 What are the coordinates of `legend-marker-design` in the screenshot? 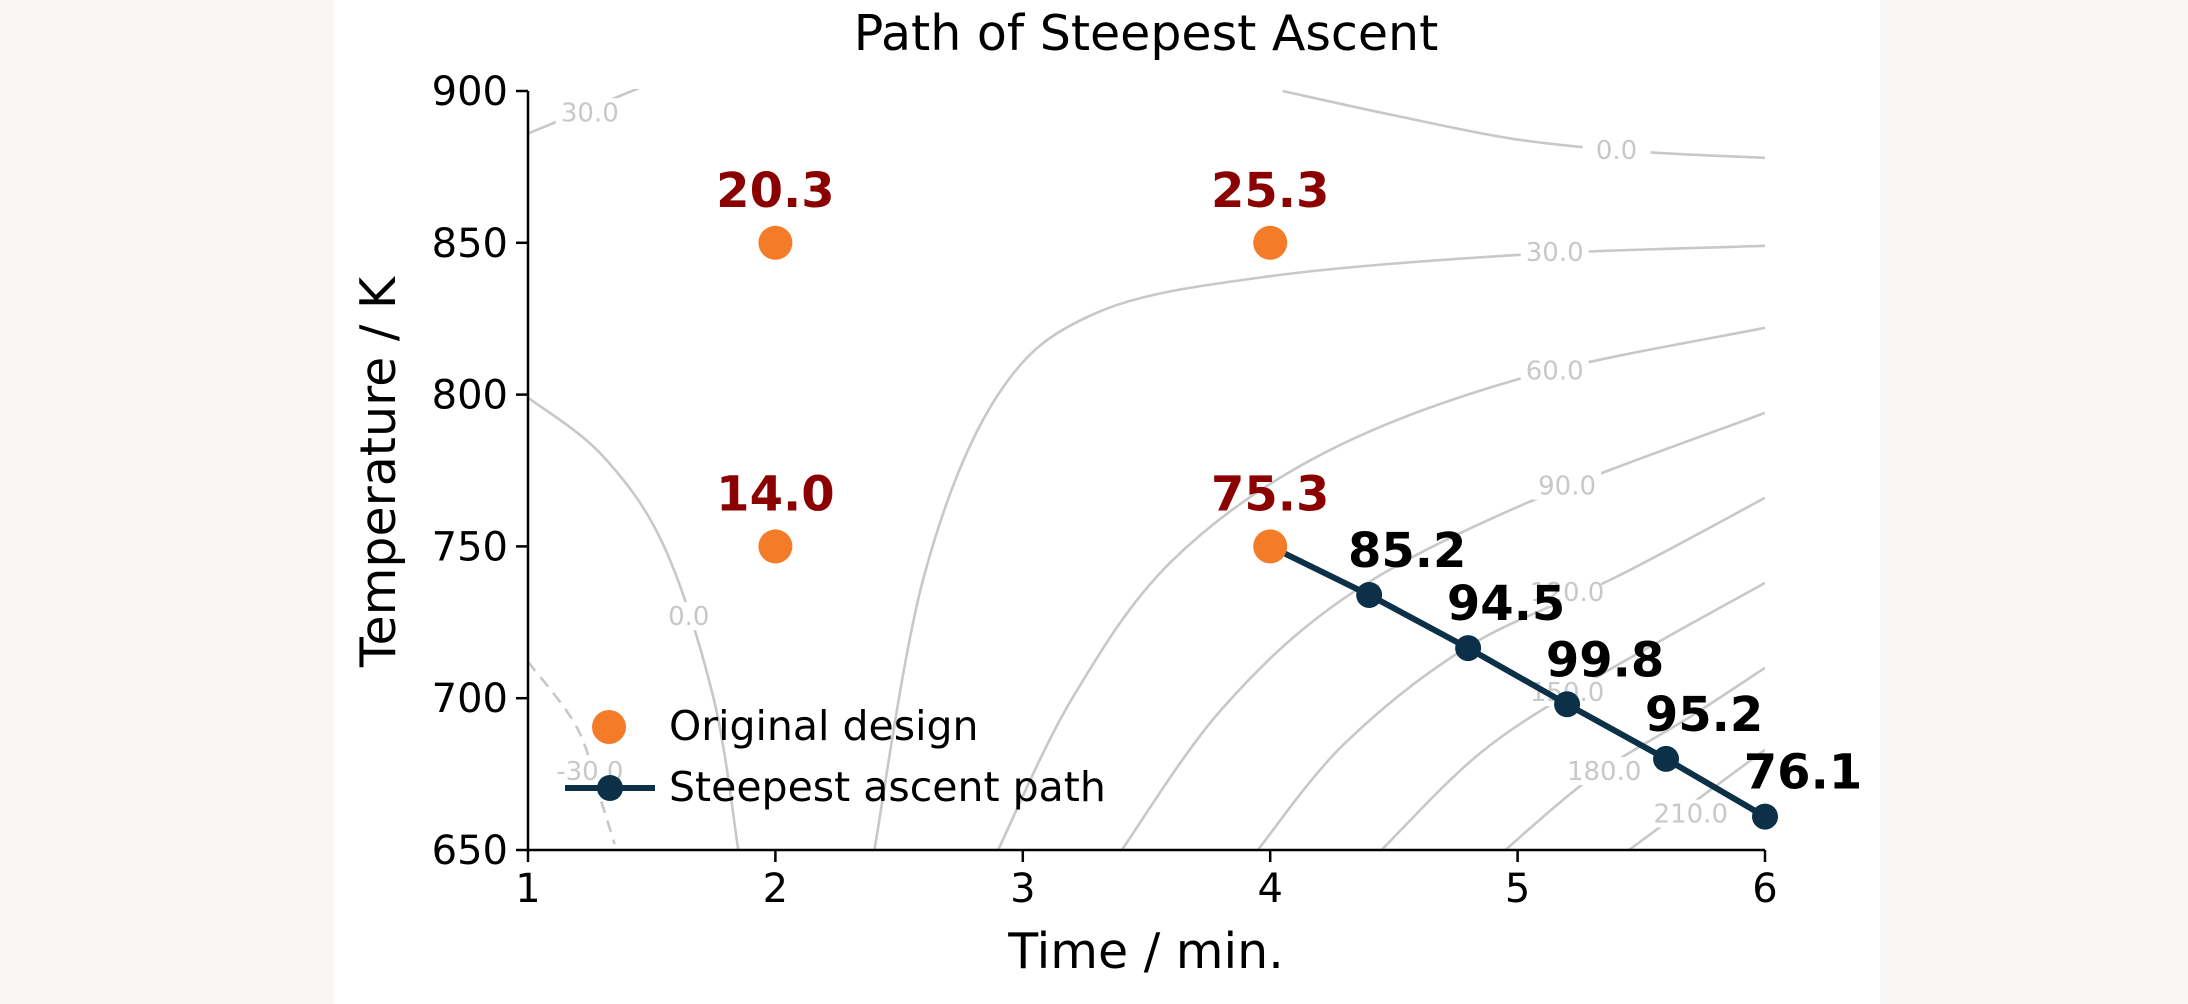 It's located at (609, 727).